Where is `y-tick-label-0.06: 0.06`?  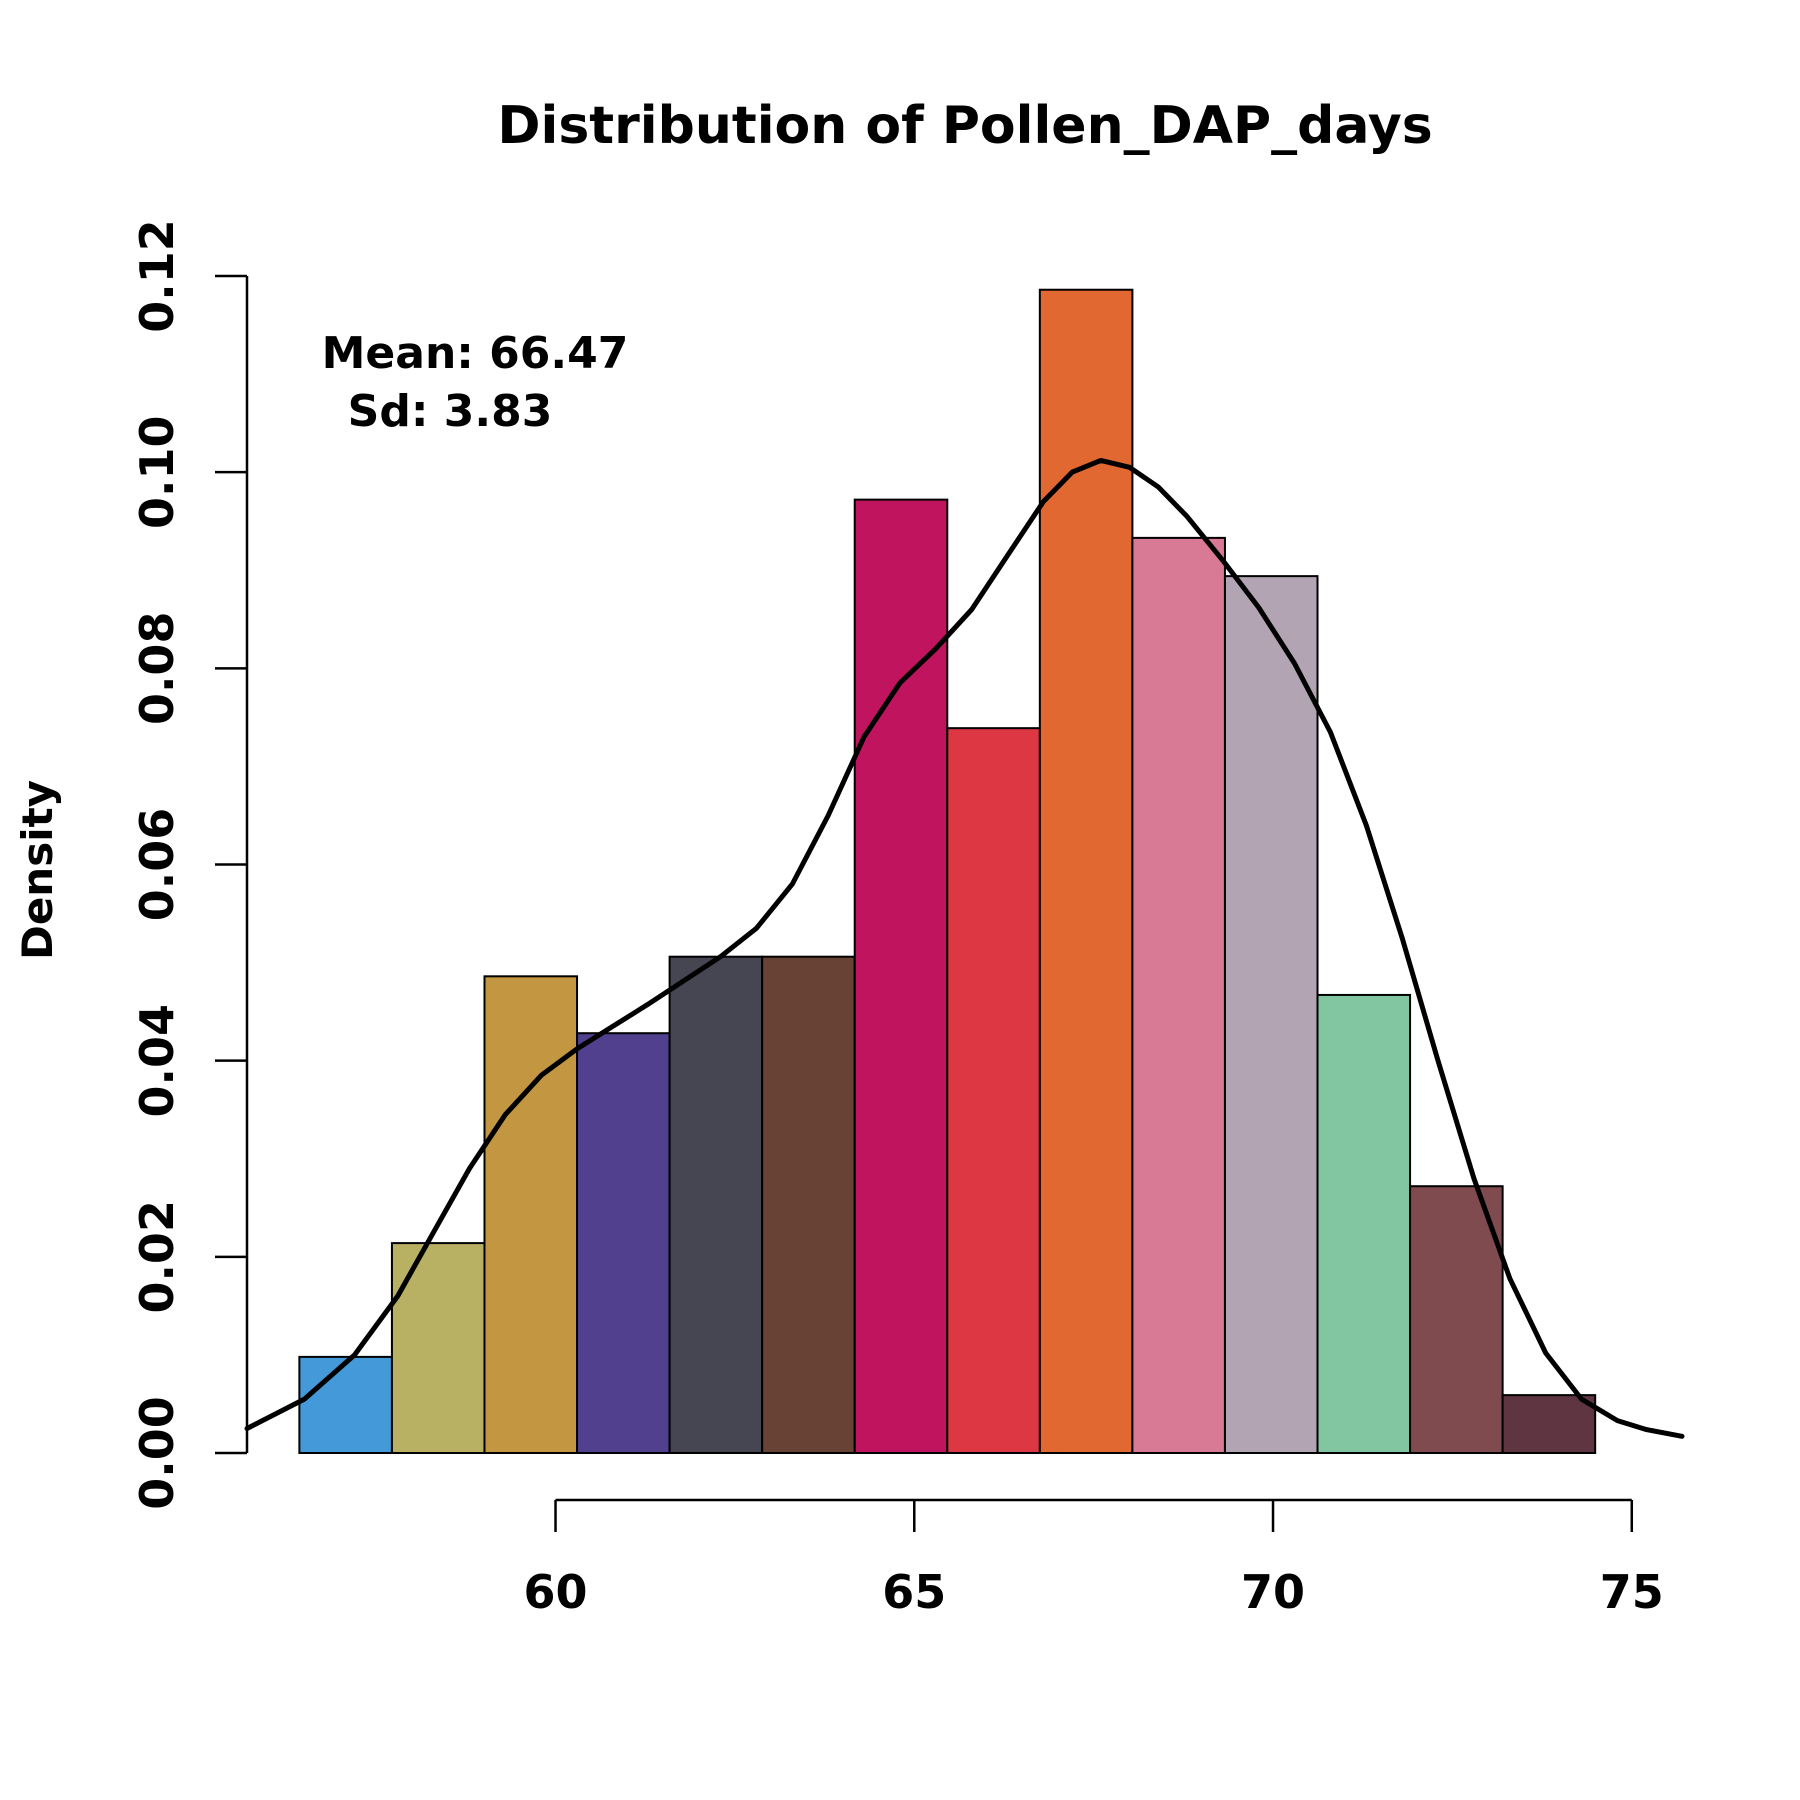
y-tick-label-0.06: 0.06 is located at coordinates (157, 865).